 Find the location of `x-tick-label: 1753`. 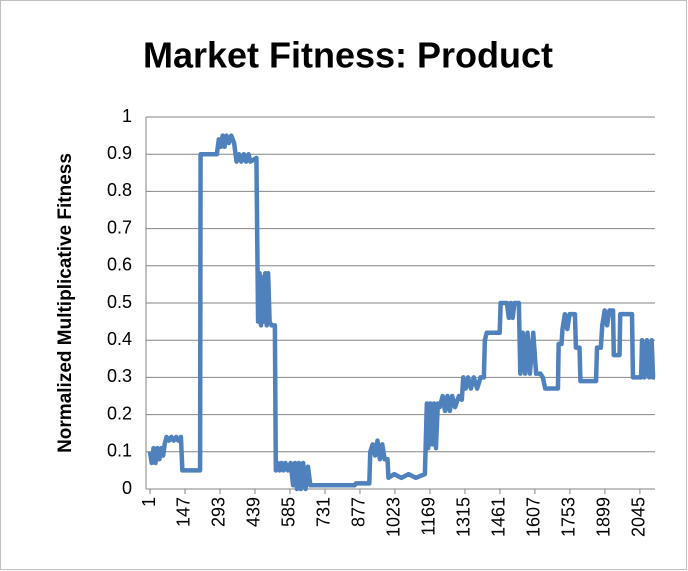

x-tick-label: 1753 is located at coordinates (569, 517).